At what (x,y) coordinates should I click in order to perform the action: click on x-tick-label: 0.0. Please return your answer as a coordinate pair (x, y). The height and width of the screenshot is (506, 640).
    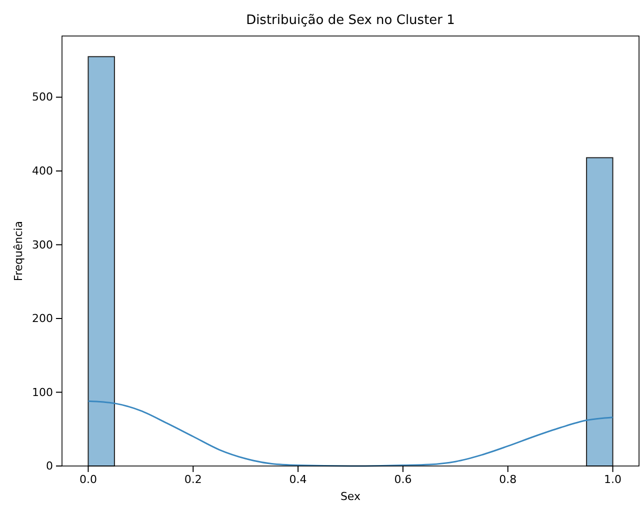
    Looking at the image, I should click on (88, 479).